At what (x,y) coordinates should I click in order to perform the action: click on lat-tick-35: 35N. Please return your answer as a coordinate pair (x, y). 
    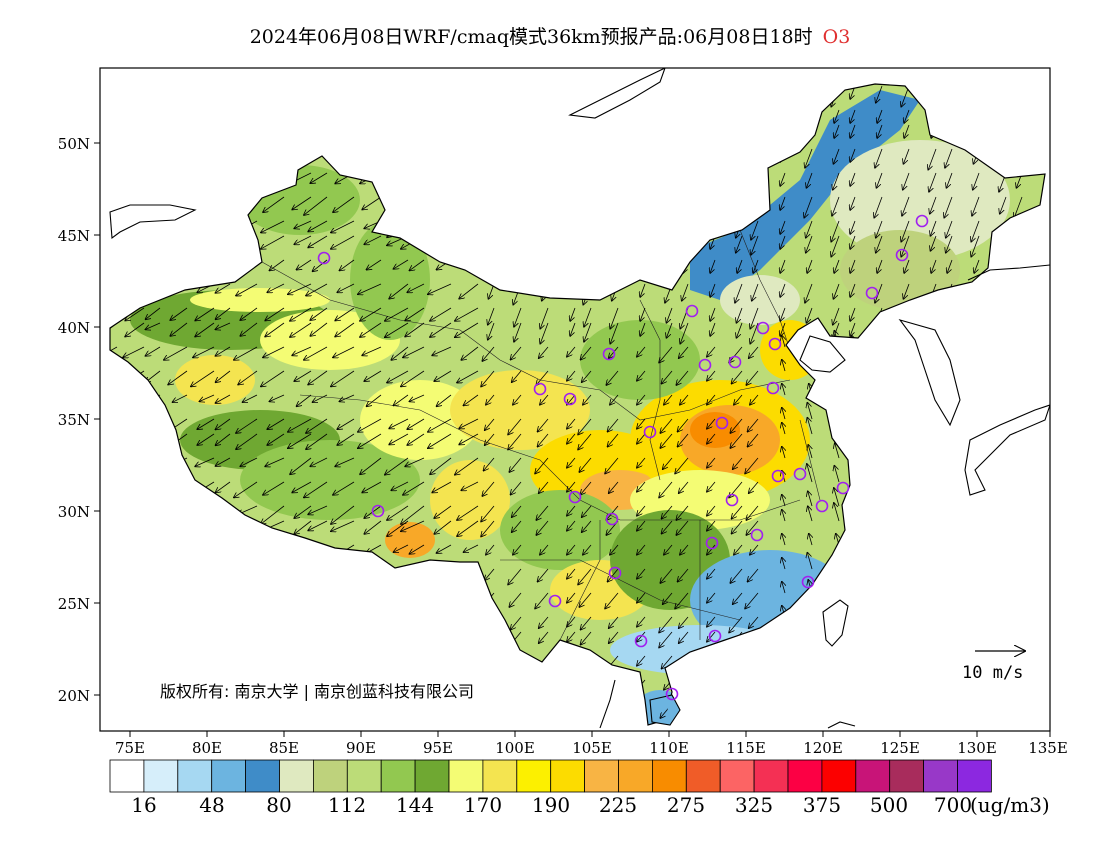
    Looking at the image, I should click on (74, 420).